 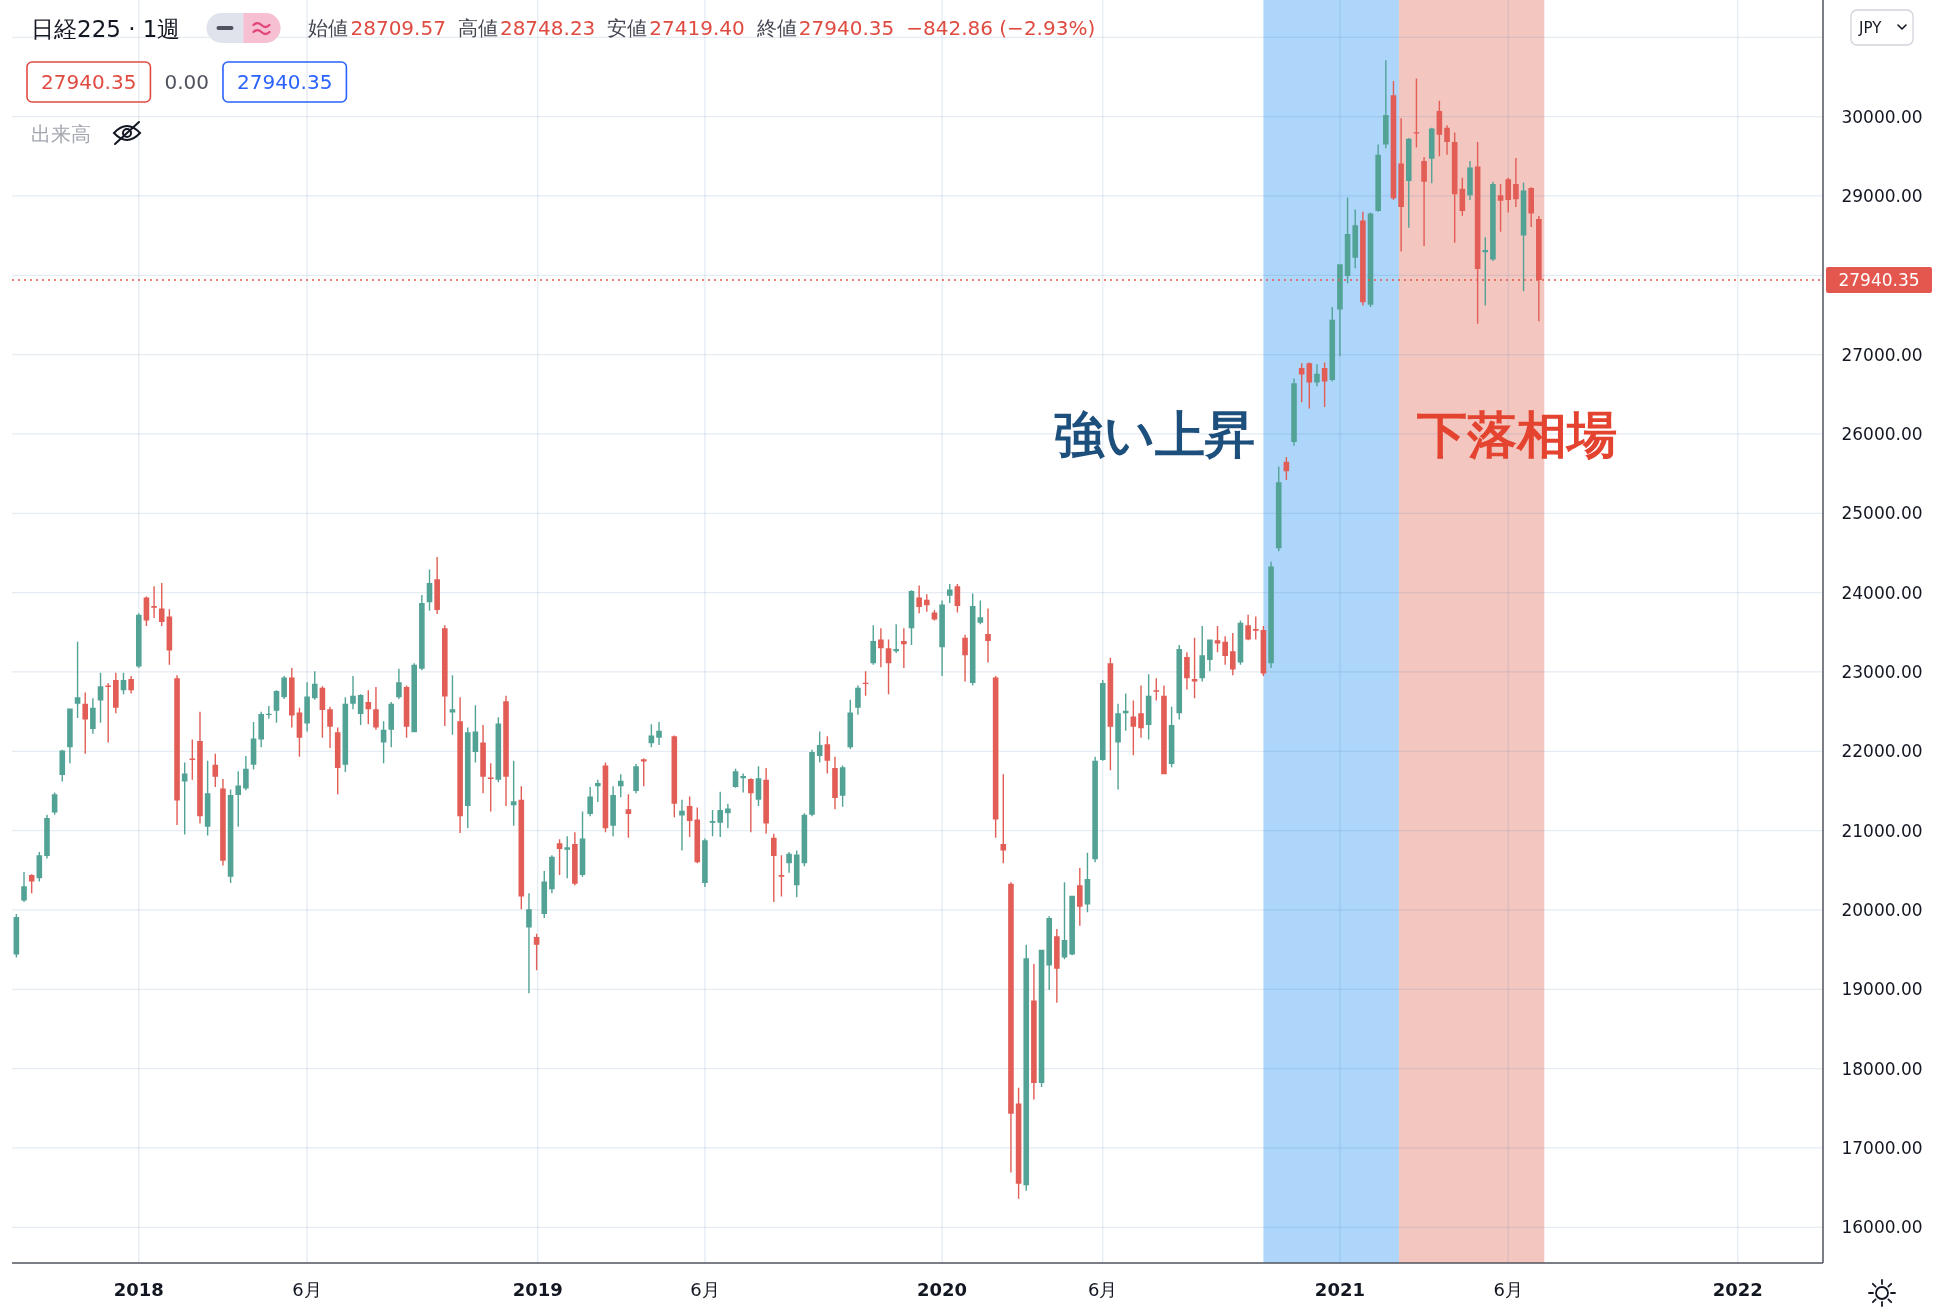 I want to click on x-tick-label: 2021, so click(x=1339, y=1289).